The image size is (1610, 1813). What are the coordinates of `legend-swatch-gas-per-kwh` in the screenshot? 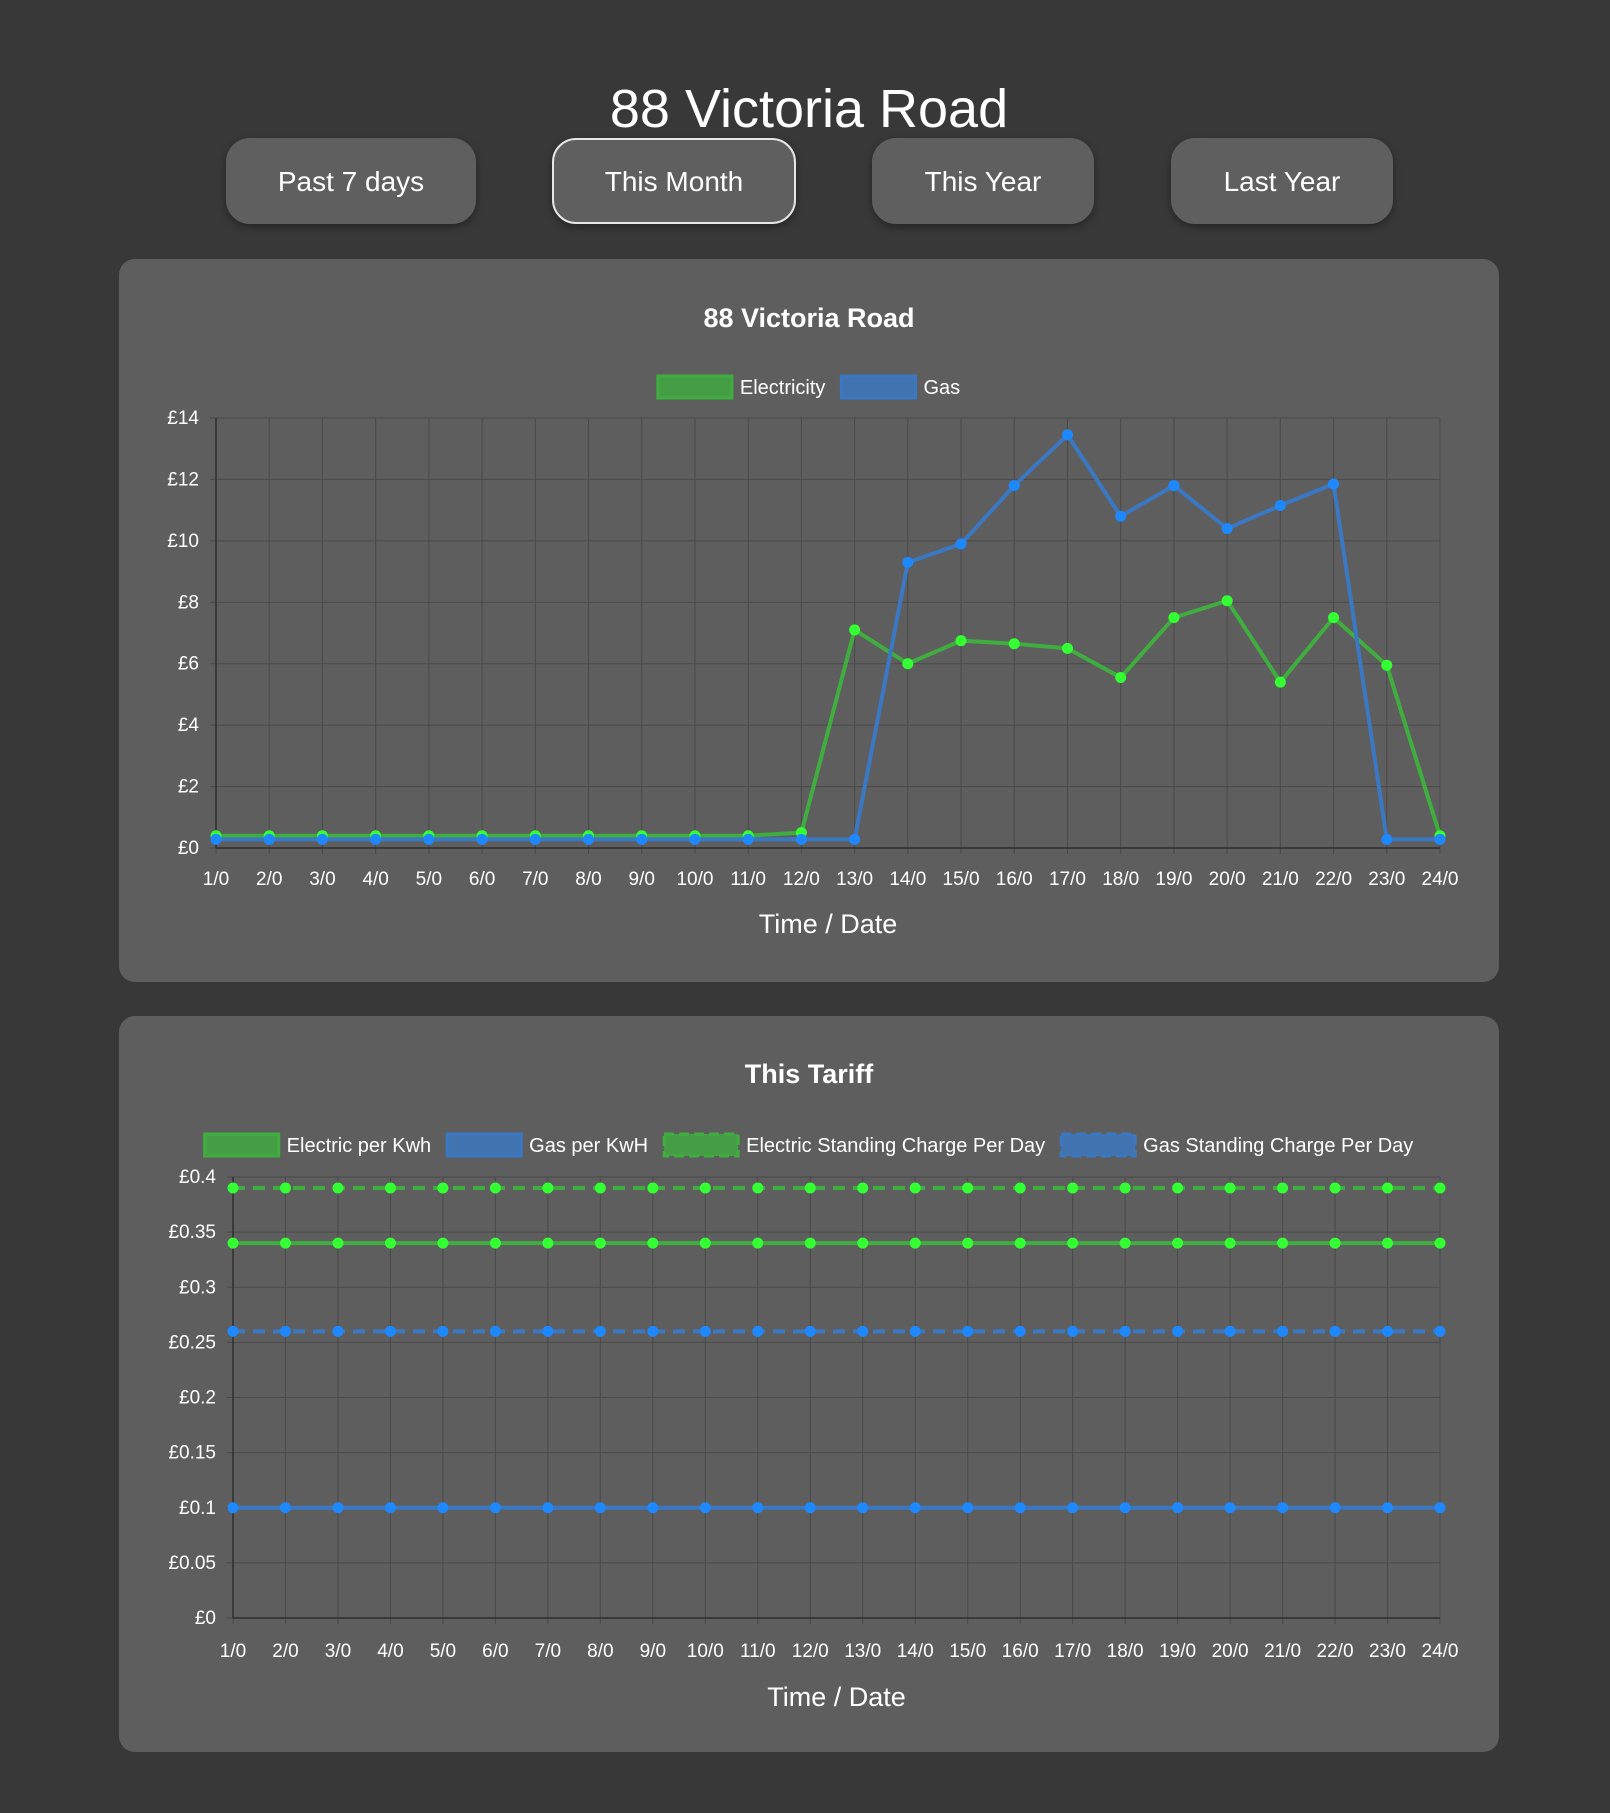 It's located at (484, 1145).